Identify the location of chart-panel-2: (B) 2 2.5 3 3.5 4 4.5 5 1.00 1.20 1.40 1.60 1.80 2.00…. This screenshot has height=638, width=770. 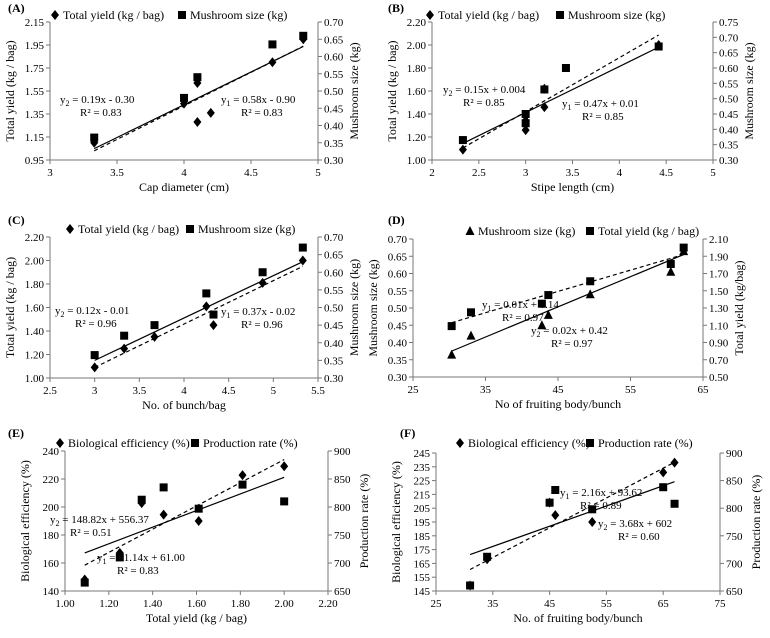
(570, 97).